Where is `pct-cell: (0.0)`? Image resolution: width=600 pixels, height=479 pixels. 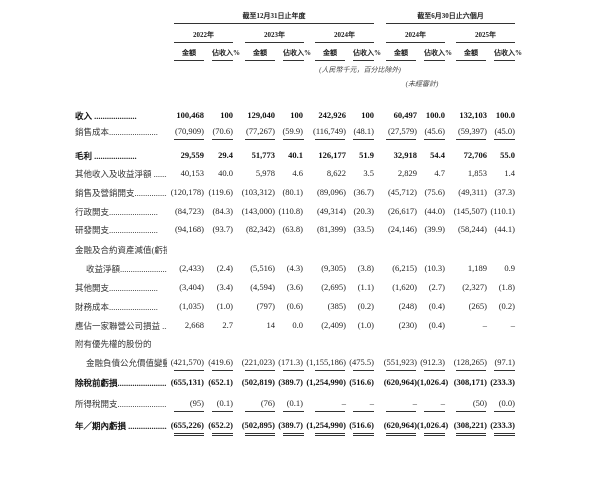 pct-cell: (0.0) is located at coordinates (506, 403).